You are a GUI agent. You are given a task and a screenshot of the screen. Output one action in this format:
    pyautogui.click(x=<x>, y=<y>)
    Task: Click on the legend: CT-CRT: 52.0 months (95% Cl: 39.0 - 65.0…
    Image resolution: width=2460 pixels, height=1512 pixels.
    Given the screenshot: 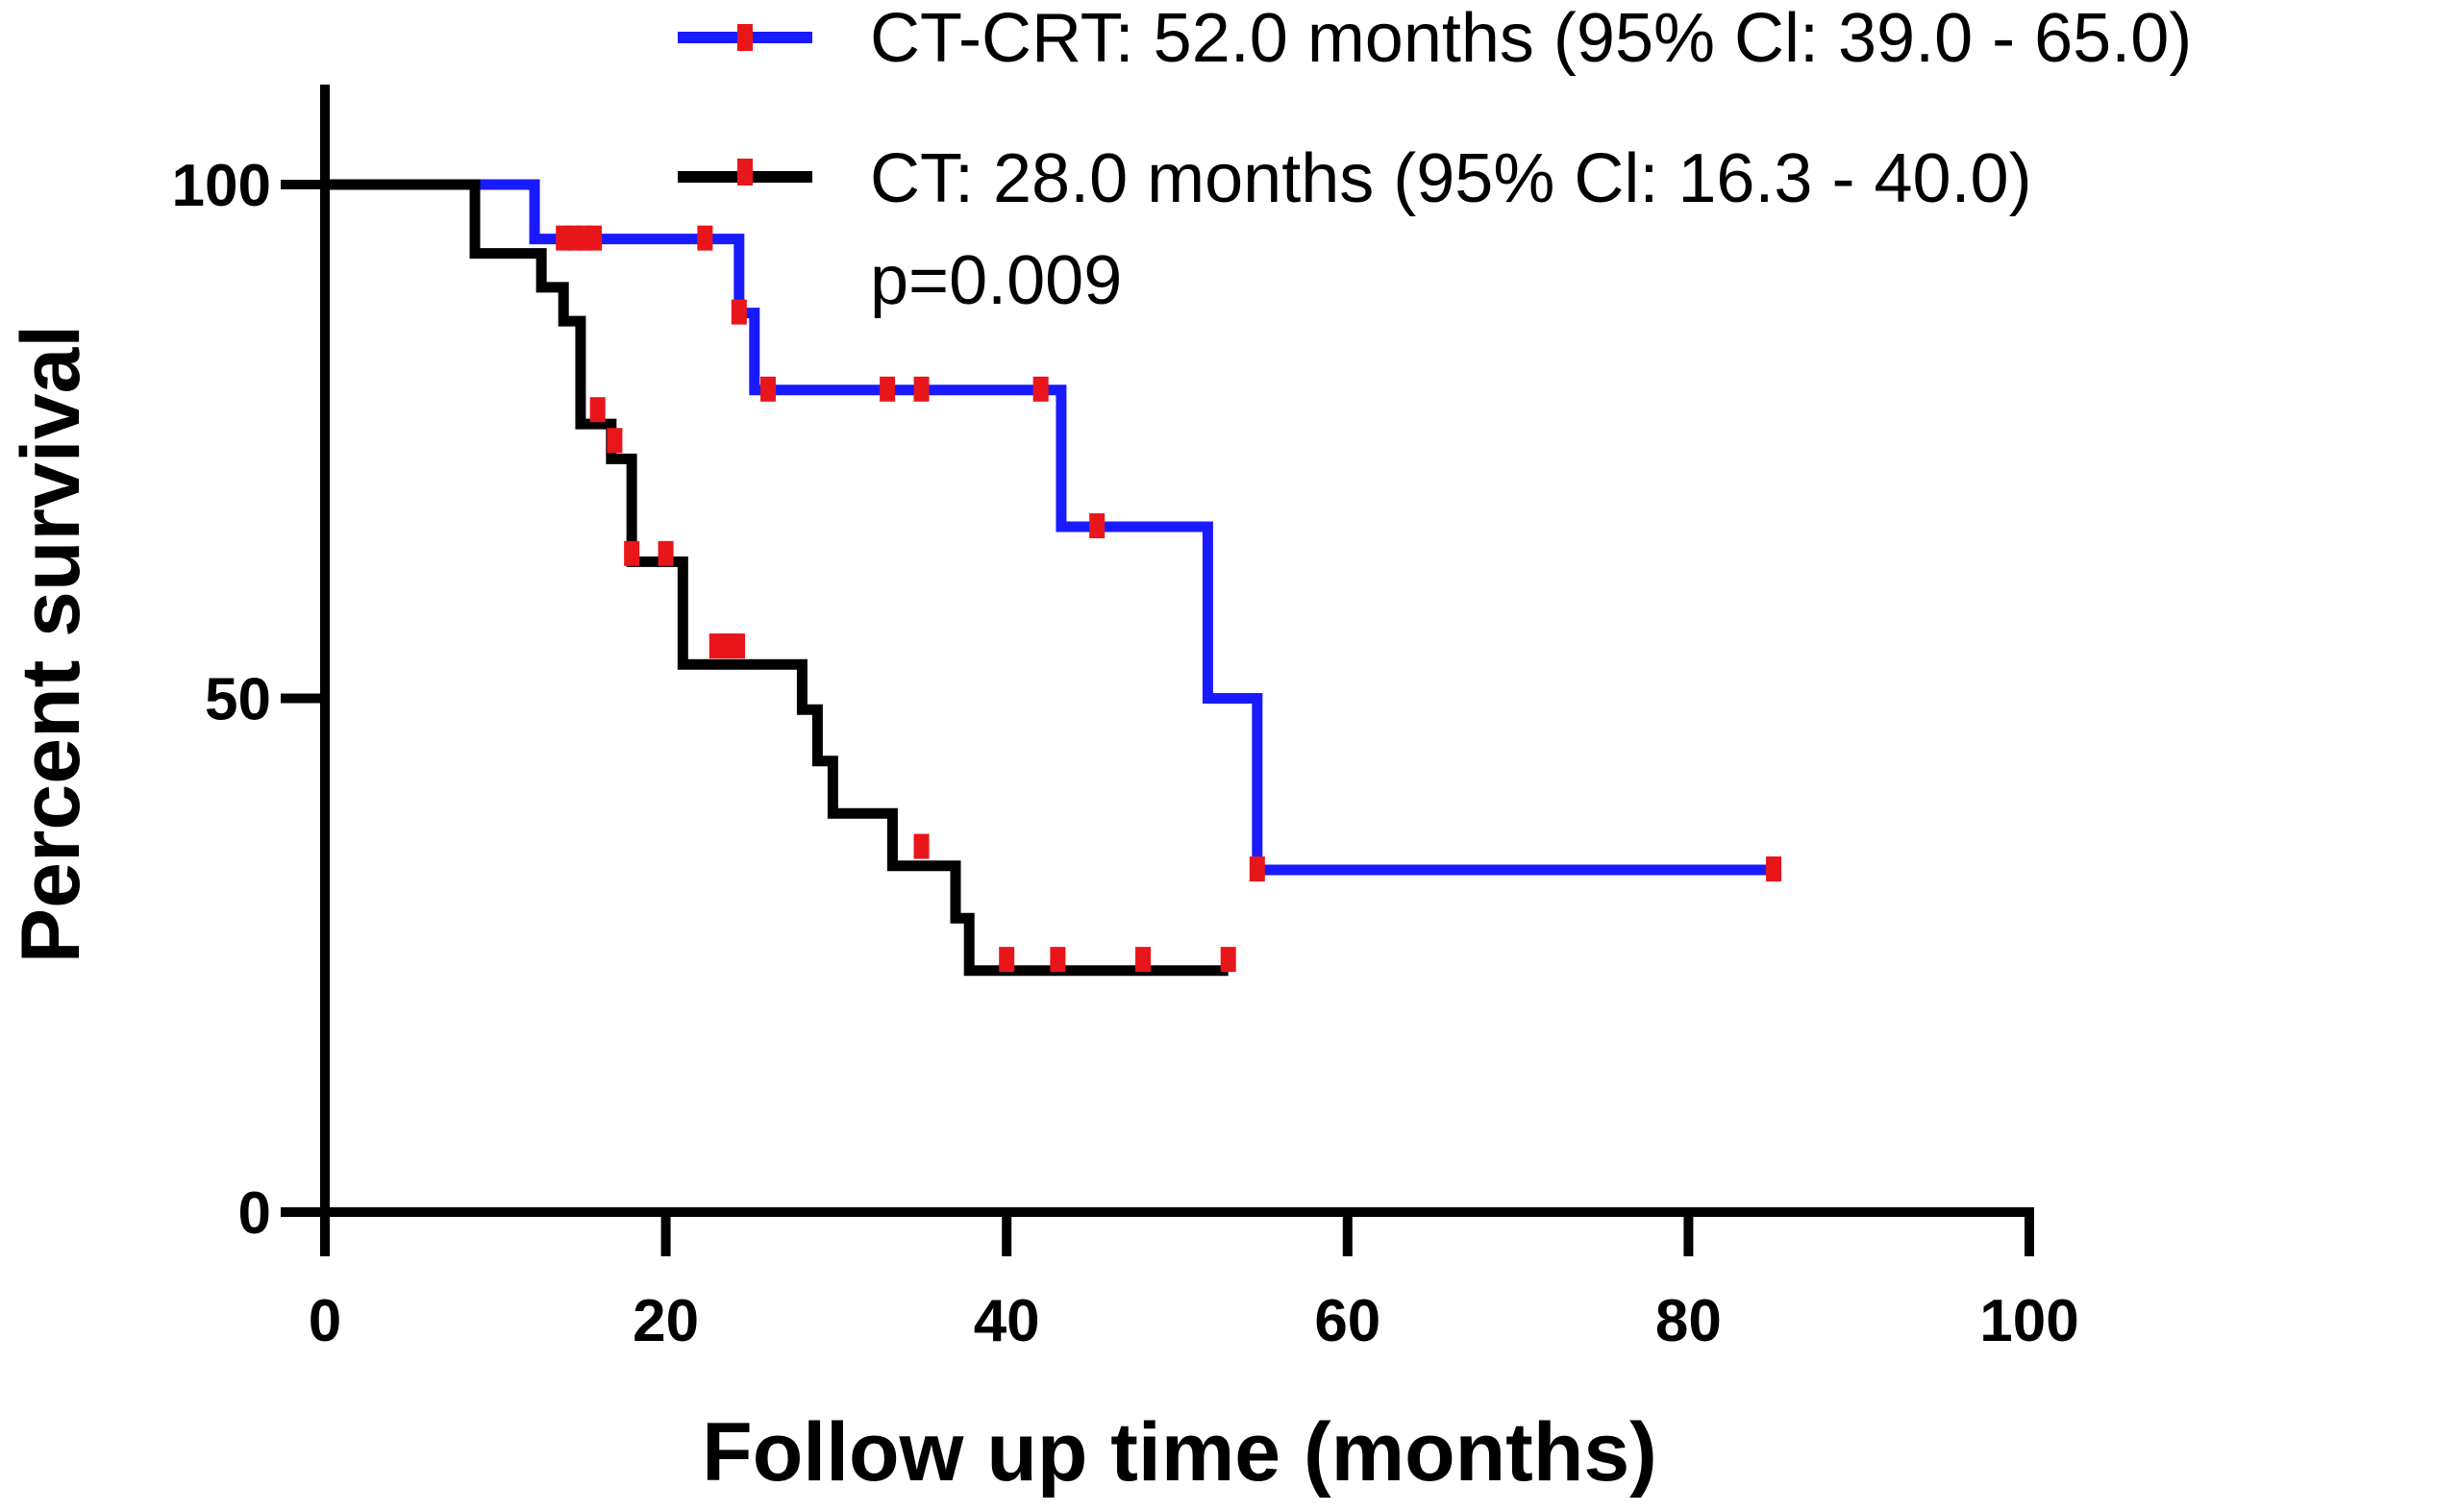 What is the action you would take?
    pyautogui.click(x=1435, y=159)
    